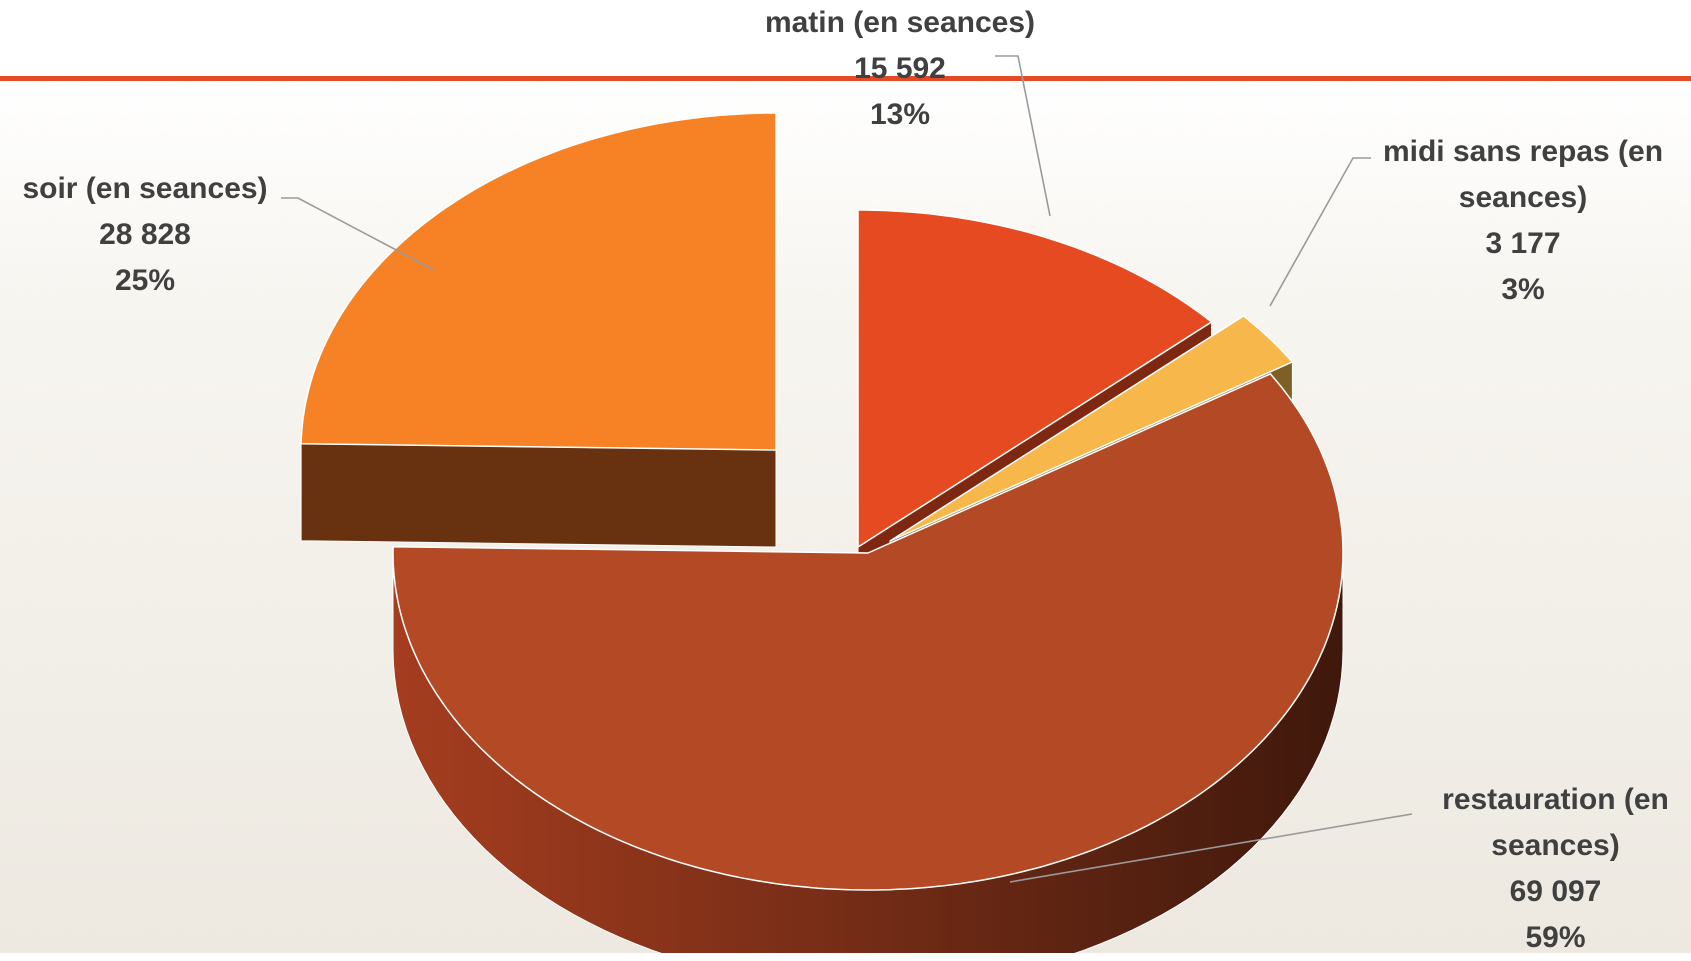  I want to click on slice-label-0: matin (en seances) 15 592 13%, so click(900, 69).